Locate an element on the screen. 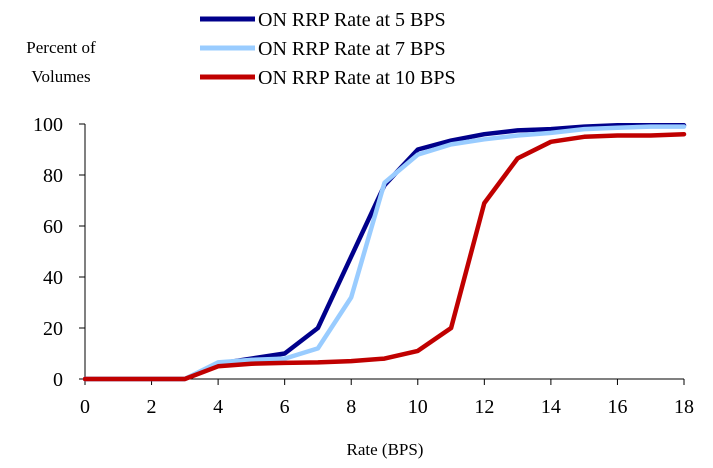 The height and width of the screenshot is (468, 713). y-tick-label: 20 is located at coordinates (53, 329).